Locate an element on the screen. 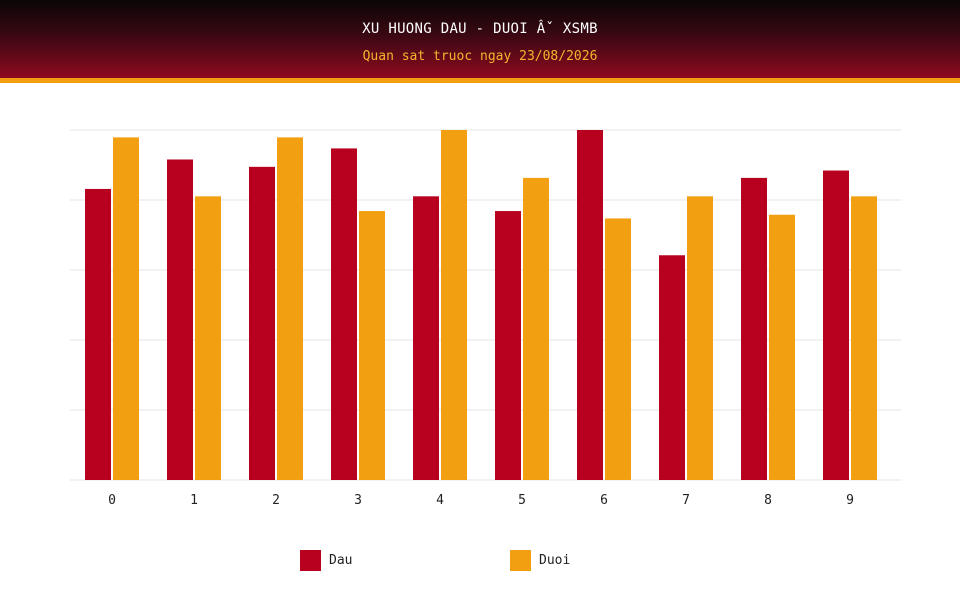 Image resolution: width=960 pixels, height=610 pixels. legend-item-duoi: Duoi is located at coordinates (540, 560).